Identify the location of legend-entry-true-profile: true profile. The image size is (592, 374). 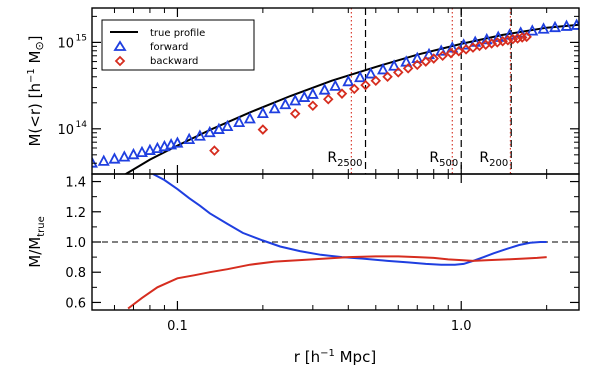
(157, 33).